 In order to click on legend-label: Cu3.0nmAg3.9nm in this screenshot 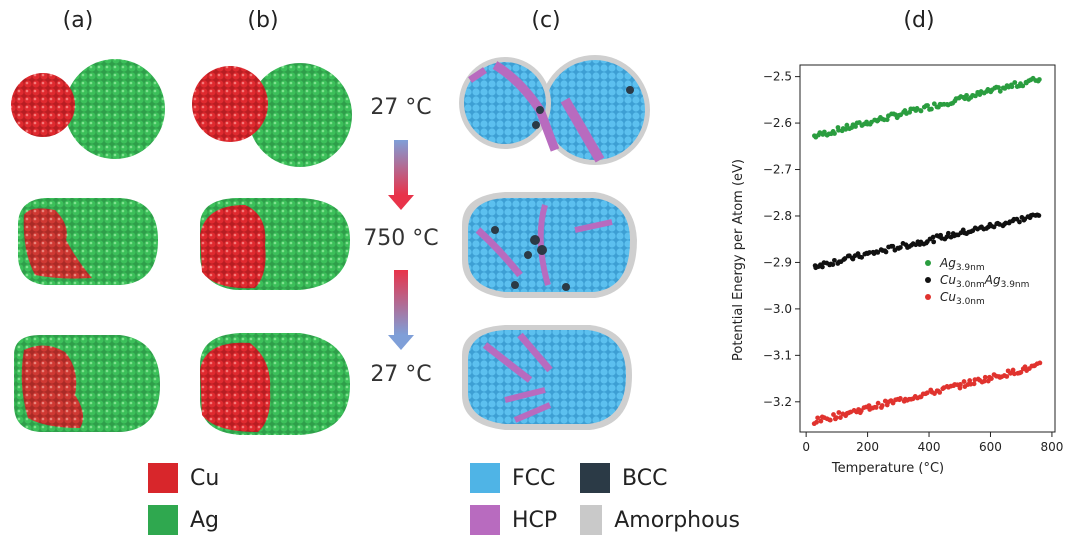, I will do `click(984, 281)`.